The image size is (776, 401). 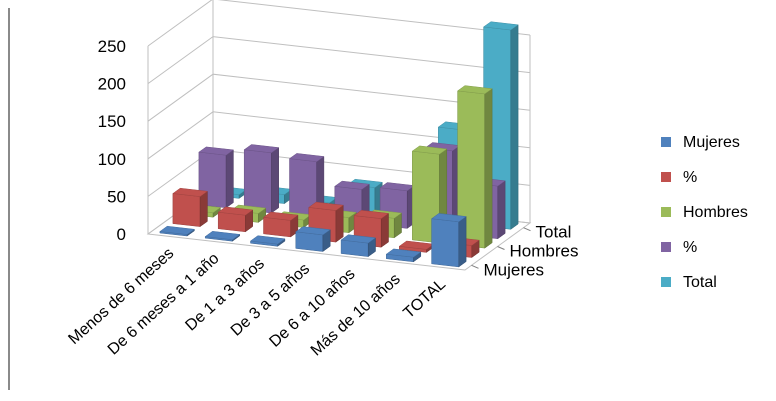 I want to click on legend: Mujeres% Hombres% Total, so click(x=704, y=212).